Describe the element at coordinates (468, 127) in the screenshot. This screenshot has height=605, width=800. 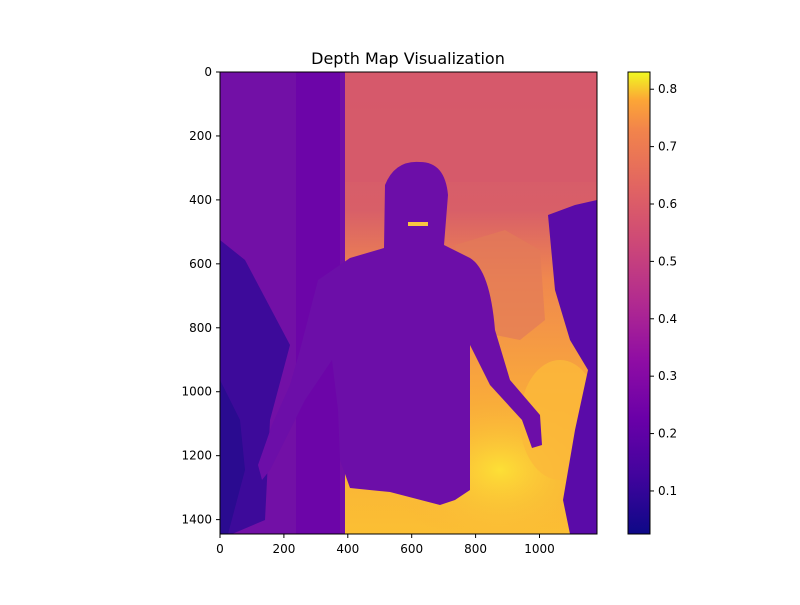
I see `depth-region-top-right` at that location.